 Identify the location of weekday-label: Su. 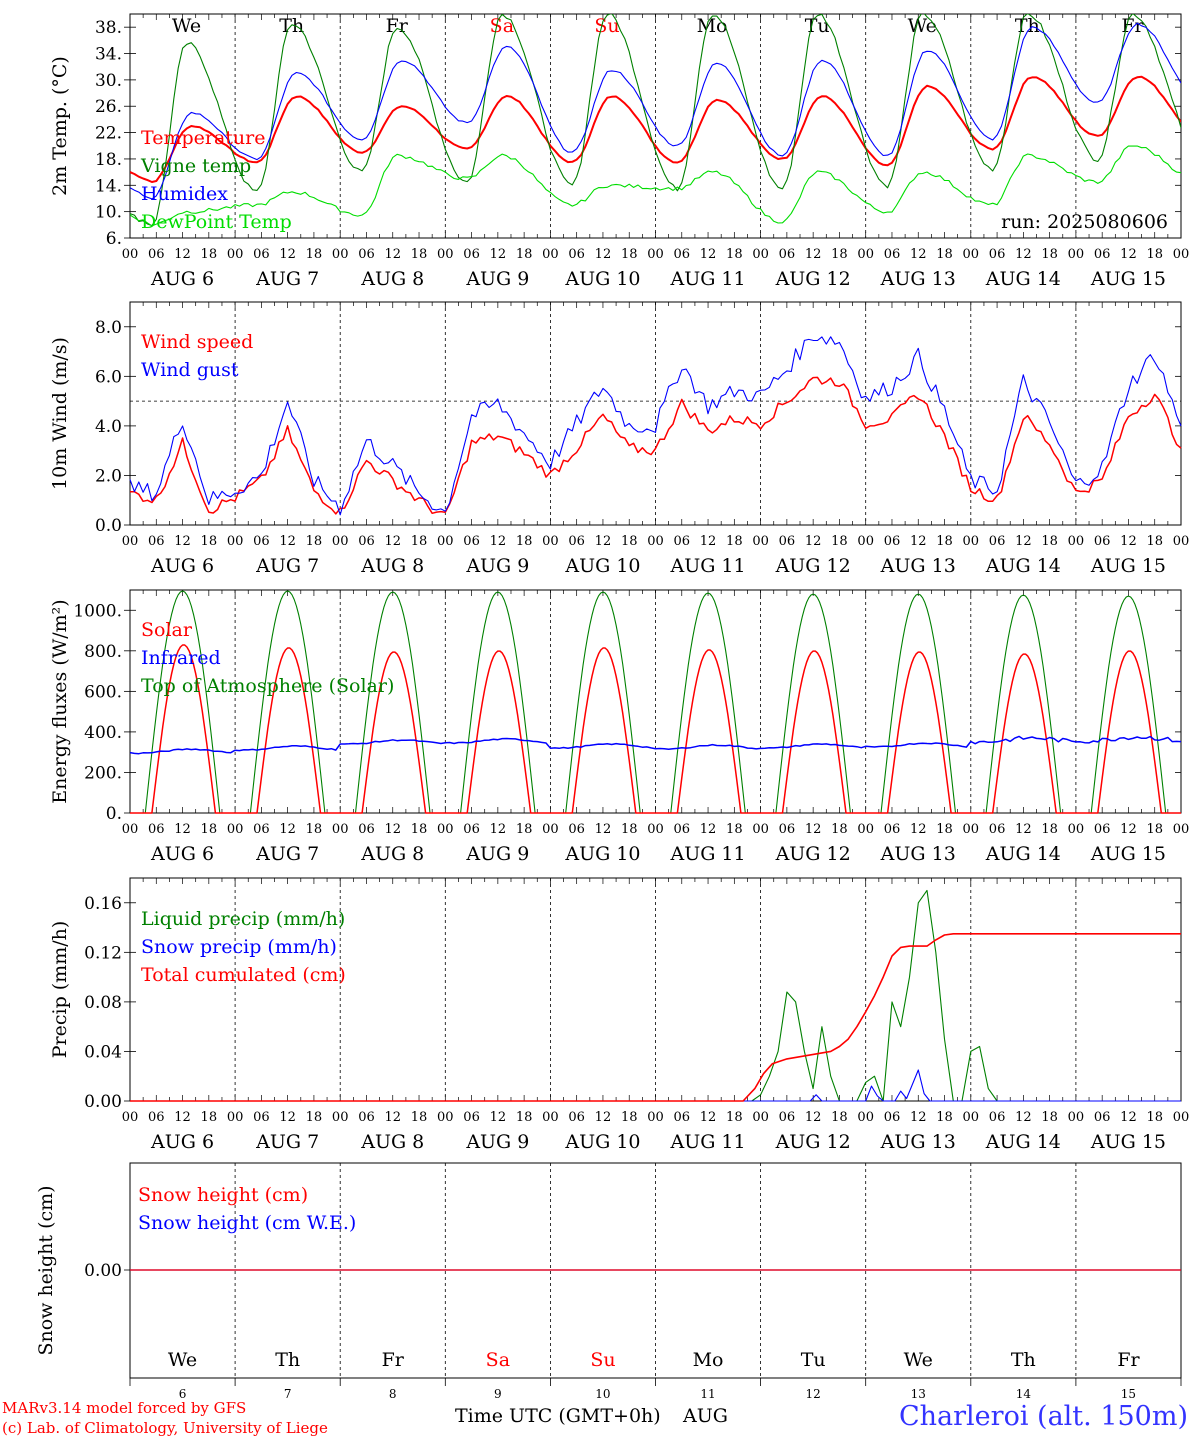
(602, 1360).